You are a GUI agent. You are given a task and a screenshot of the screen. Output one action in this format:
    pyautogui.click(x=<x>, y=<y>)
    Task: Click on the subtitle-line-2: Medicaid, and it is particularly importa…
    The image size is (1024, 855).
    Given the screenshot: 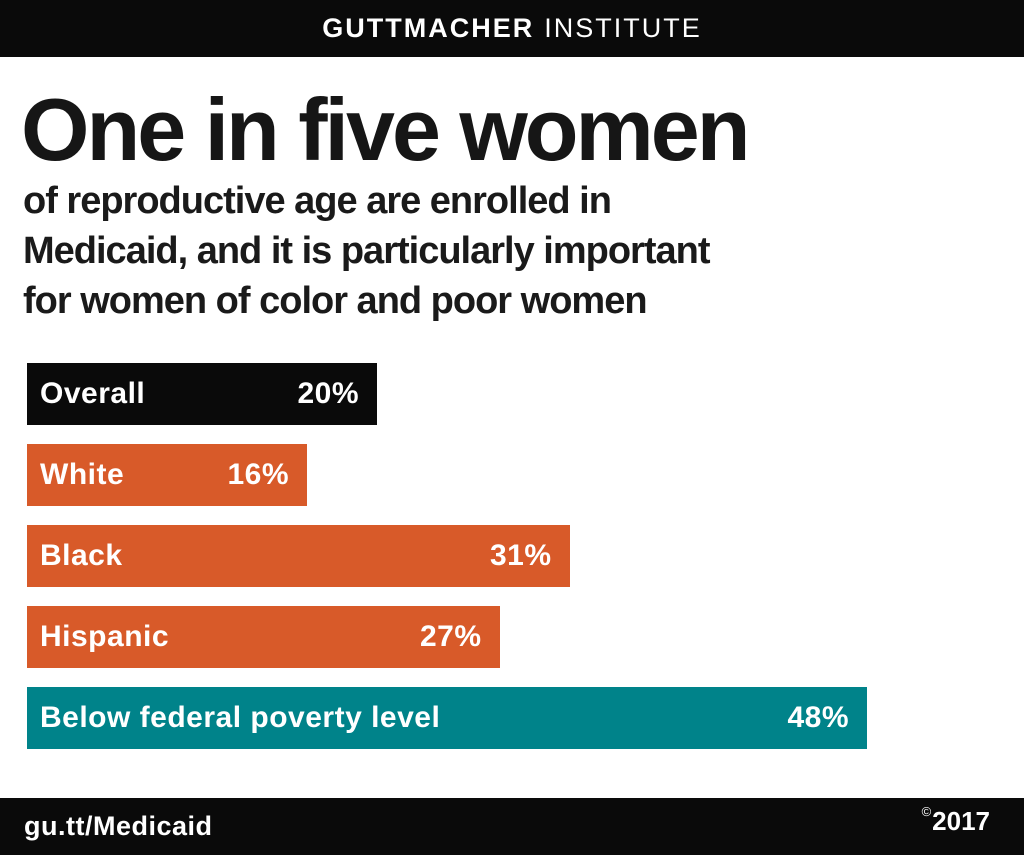 What is the action you would take?
    pyautogui.click(x=366, y=251)
    